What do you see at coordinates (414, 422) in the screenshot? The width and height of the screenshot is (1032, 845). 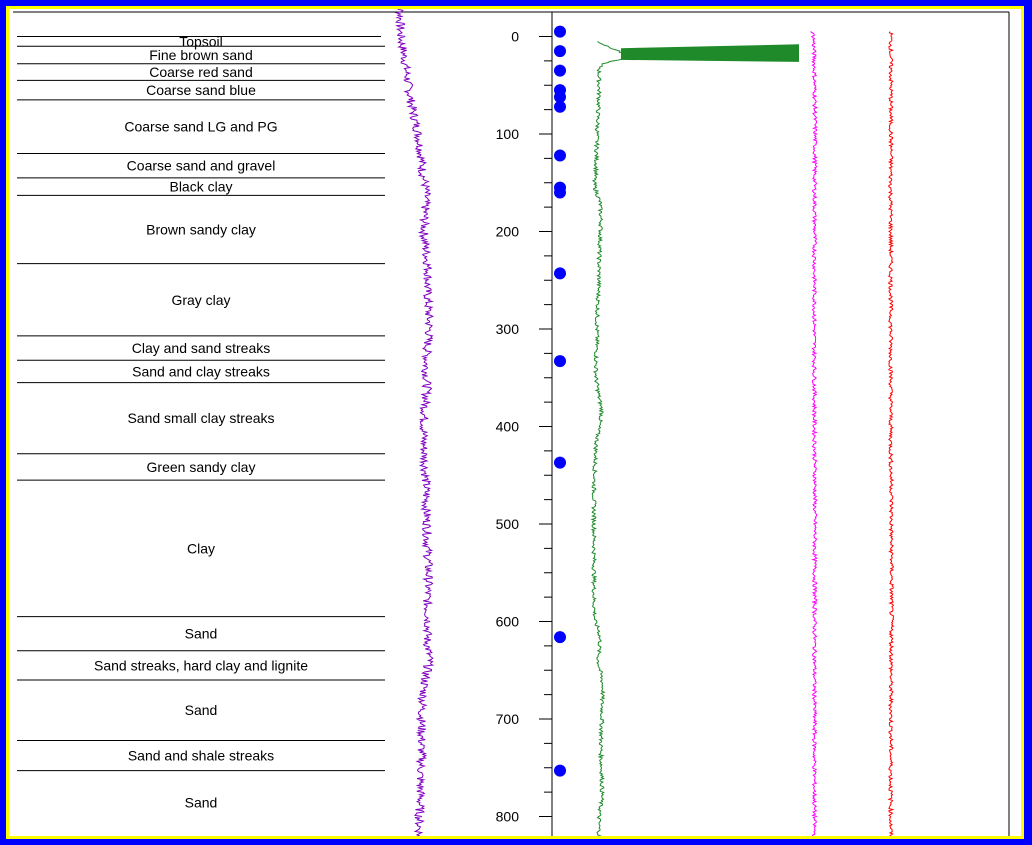 I see `curve-log1` at bounding box center [414, 422].